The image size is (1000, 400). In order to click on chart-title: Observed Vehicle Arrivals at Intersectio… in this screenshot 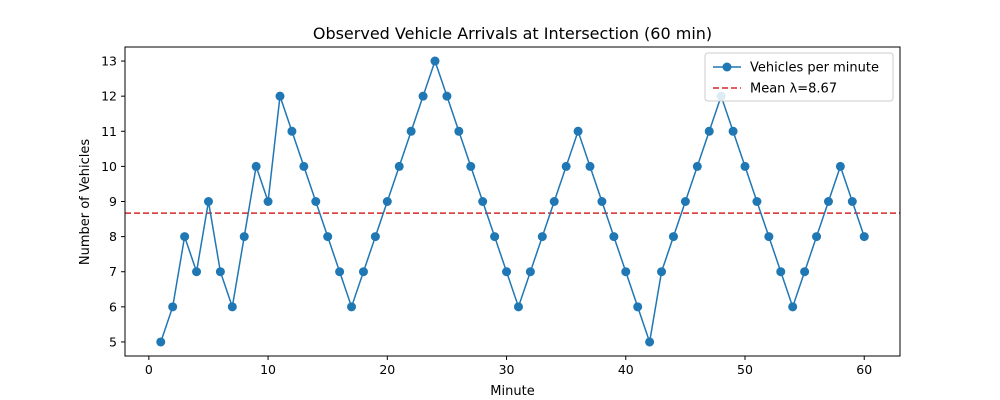, I will do `click(512, 33)`.